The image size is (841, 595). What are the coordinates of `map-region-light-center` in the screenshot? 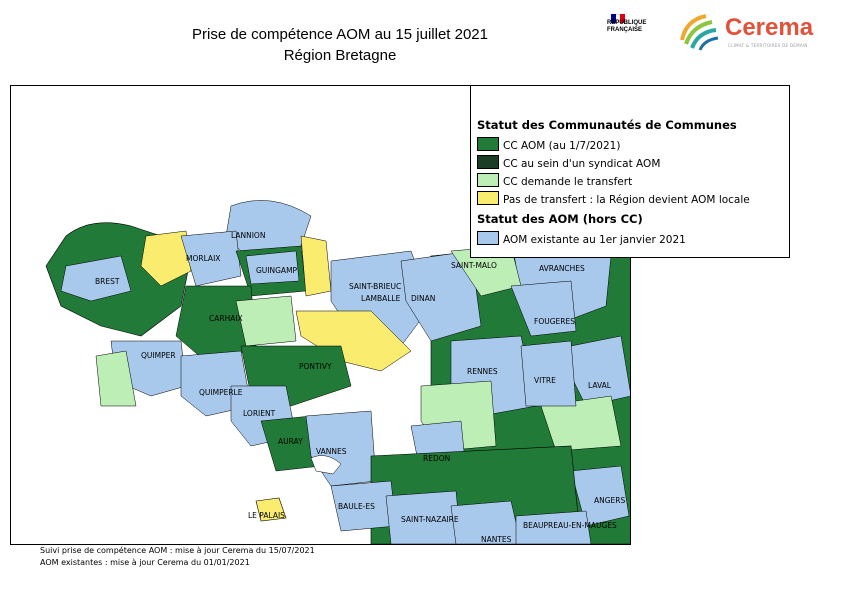 It's located at (266, 321).